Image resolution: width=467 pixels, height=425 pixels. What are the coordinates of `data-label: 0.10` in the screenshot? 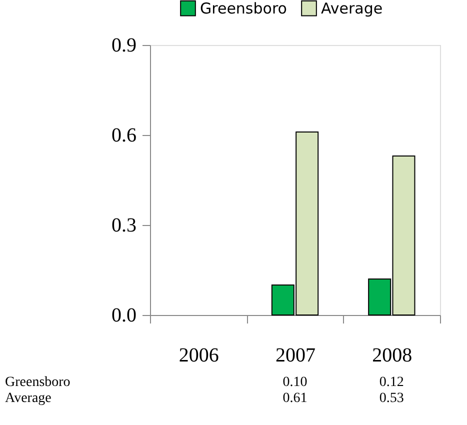 It's located at (295, 382).